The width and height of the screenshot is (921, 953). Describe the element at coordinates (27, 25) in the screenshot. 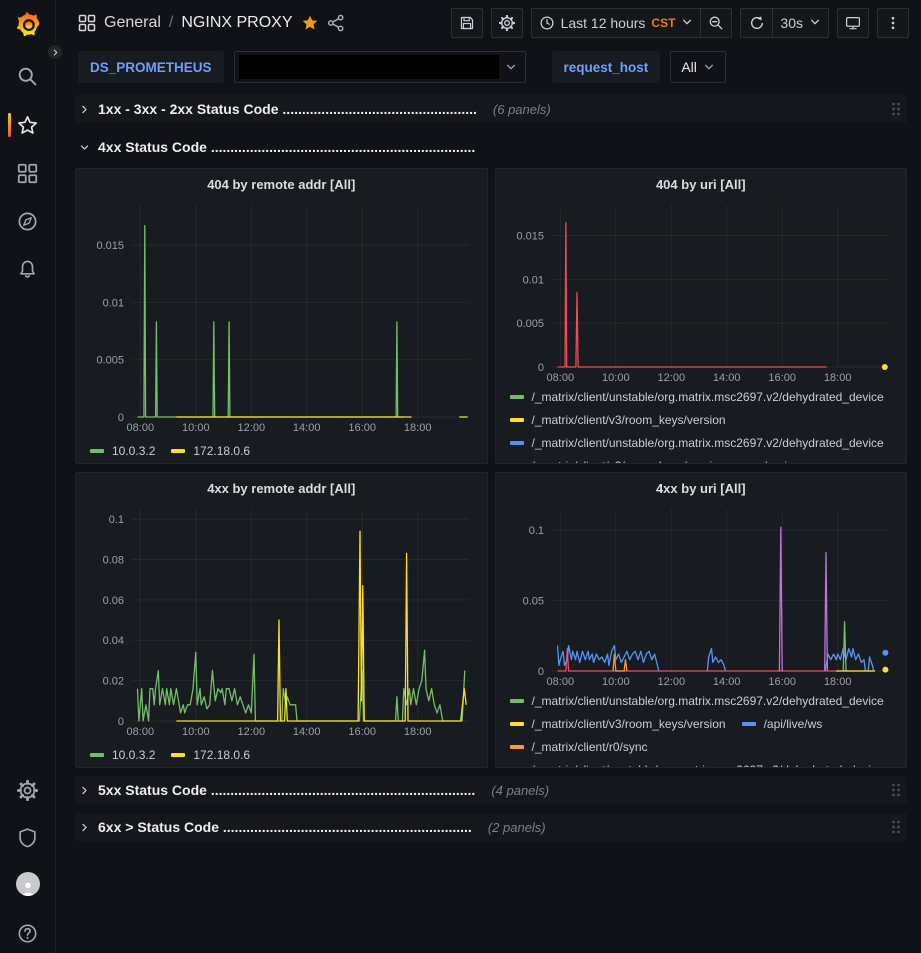

I see `grafana-logo-icon` at that location.